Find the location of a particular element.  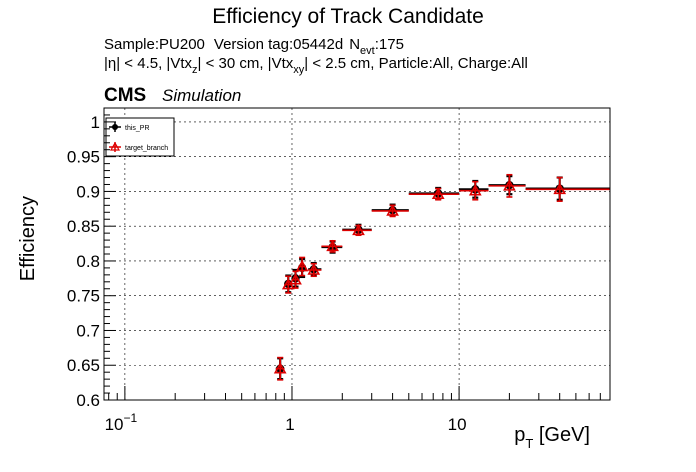

y-tick-label: 0.6 is located at coordinates (88, 400).